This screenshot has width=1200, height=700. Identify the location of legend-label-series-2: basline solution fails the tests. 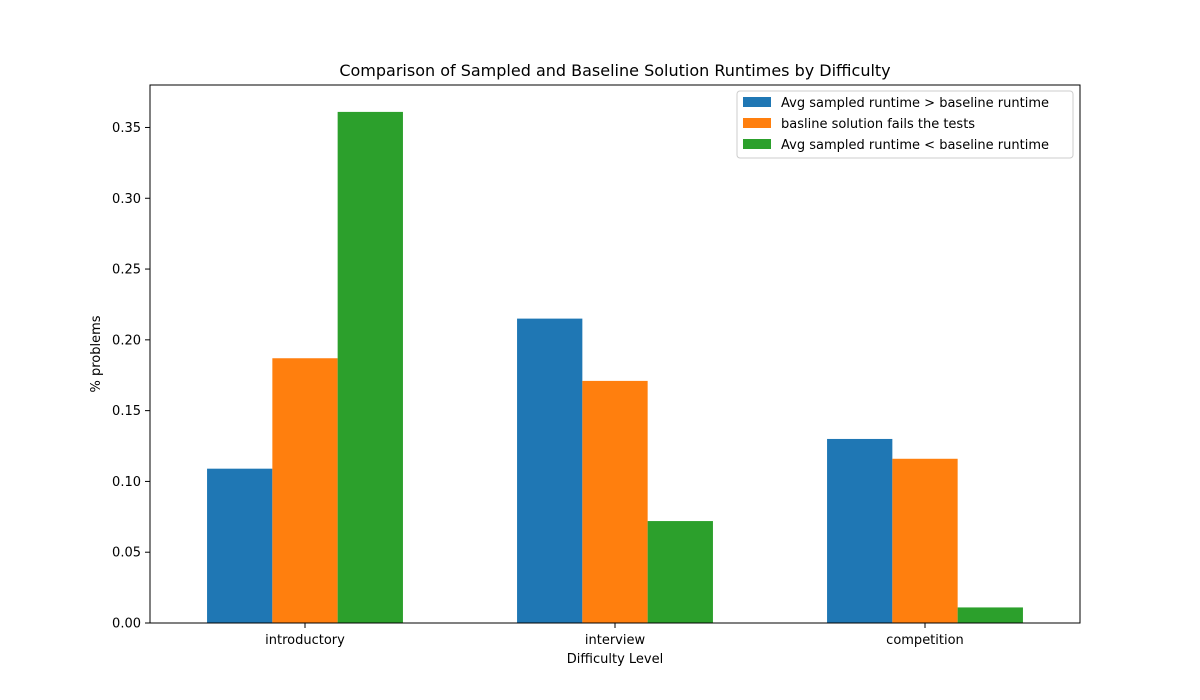
(878, 124).